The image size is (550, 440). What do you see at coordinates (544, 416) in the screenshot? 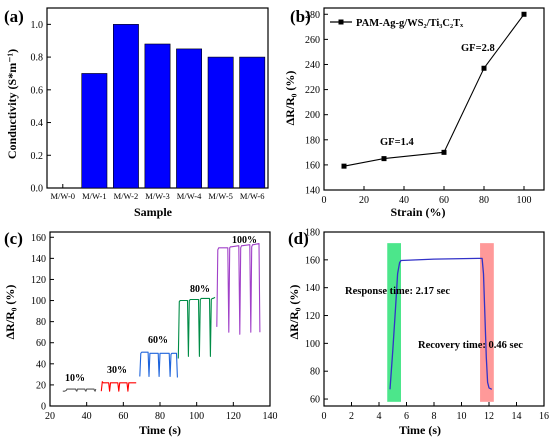
I see `panel-d-xtick-label: 16` at bounding box center [544, 416].